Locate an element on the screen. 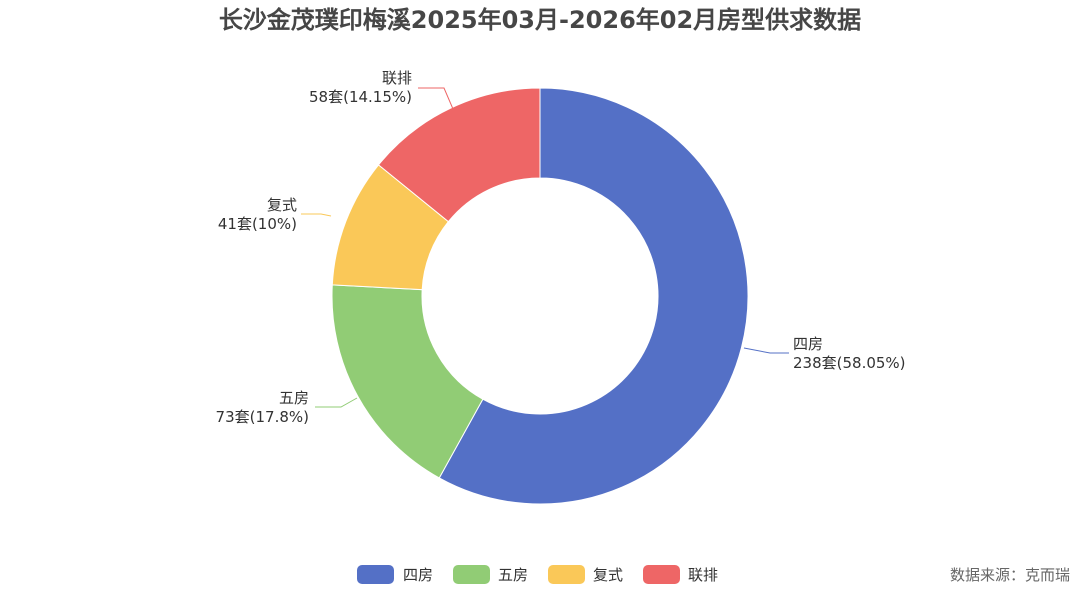 The width and height of the screenshot is (1080, 593). legend-label-五房: 五房 is located at coordinates (513, 575).